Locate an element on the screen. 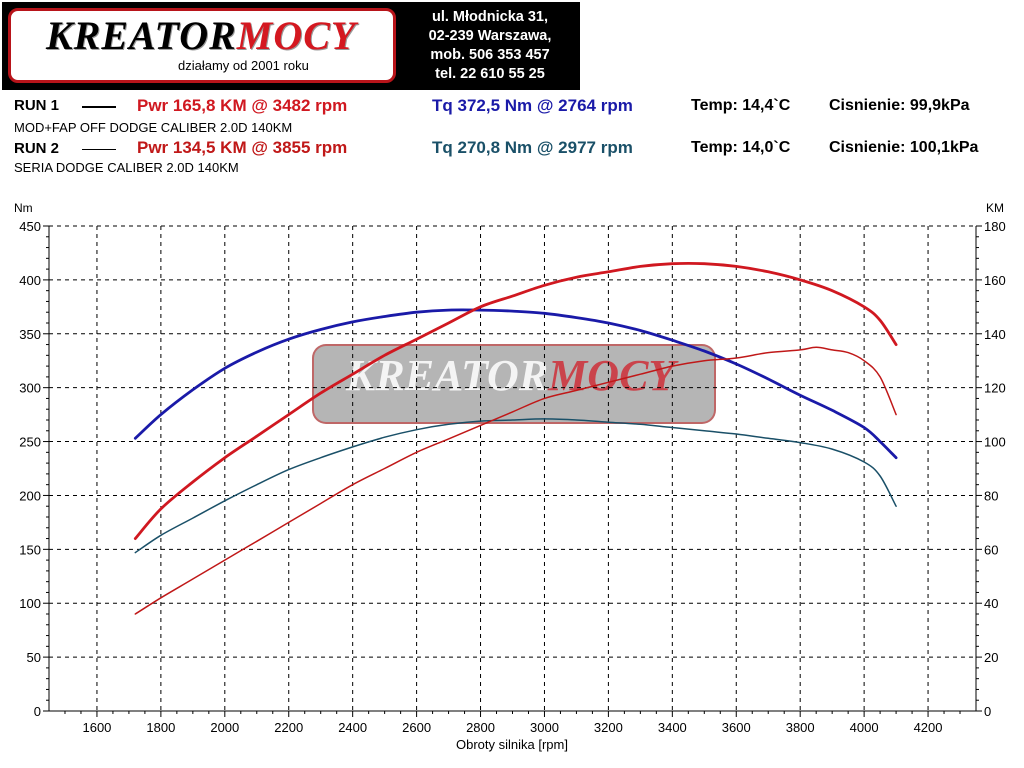  x-tick-label: 3800 is located at coordinates (800, 727).